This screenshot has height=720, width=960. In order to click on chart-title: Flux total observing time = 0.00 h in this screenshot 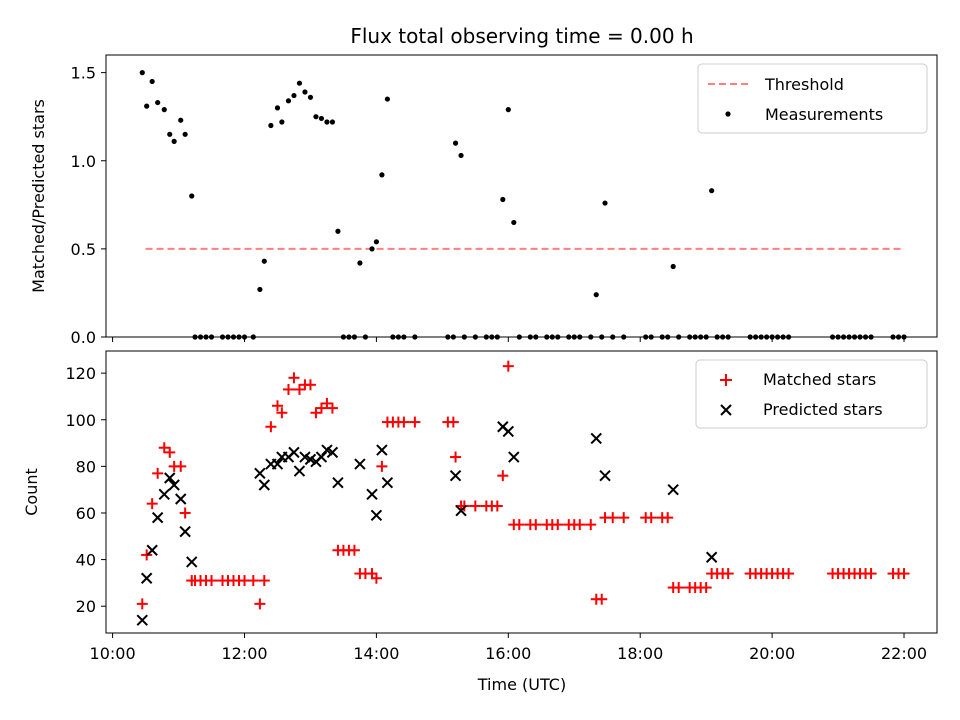, I will do `click(521, 36)`.